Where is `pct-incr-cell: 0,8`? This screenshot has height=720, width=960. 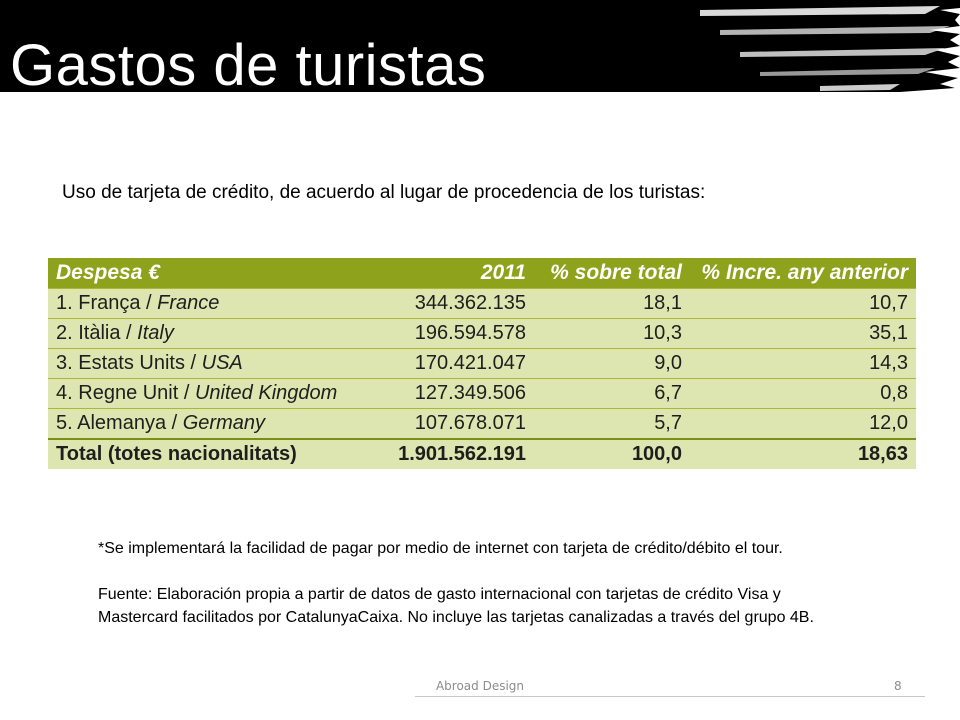 pct-incr-cell: 0,8 is located at coordinates (803, 393).